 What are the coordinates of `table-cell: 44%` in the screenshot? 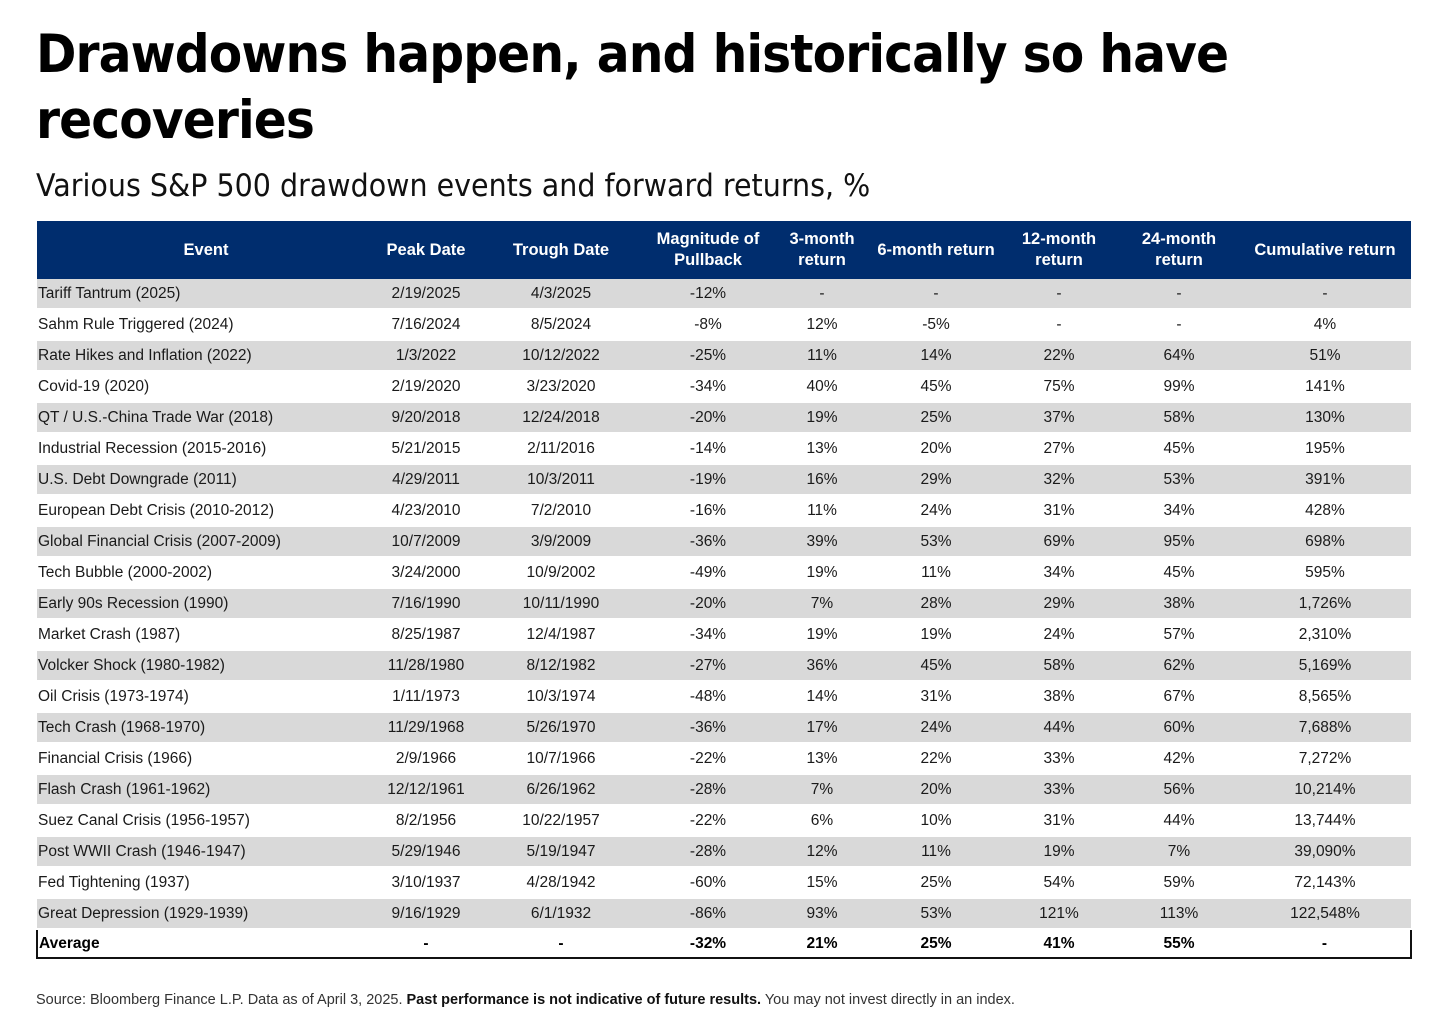 It's located at (1059, 728).